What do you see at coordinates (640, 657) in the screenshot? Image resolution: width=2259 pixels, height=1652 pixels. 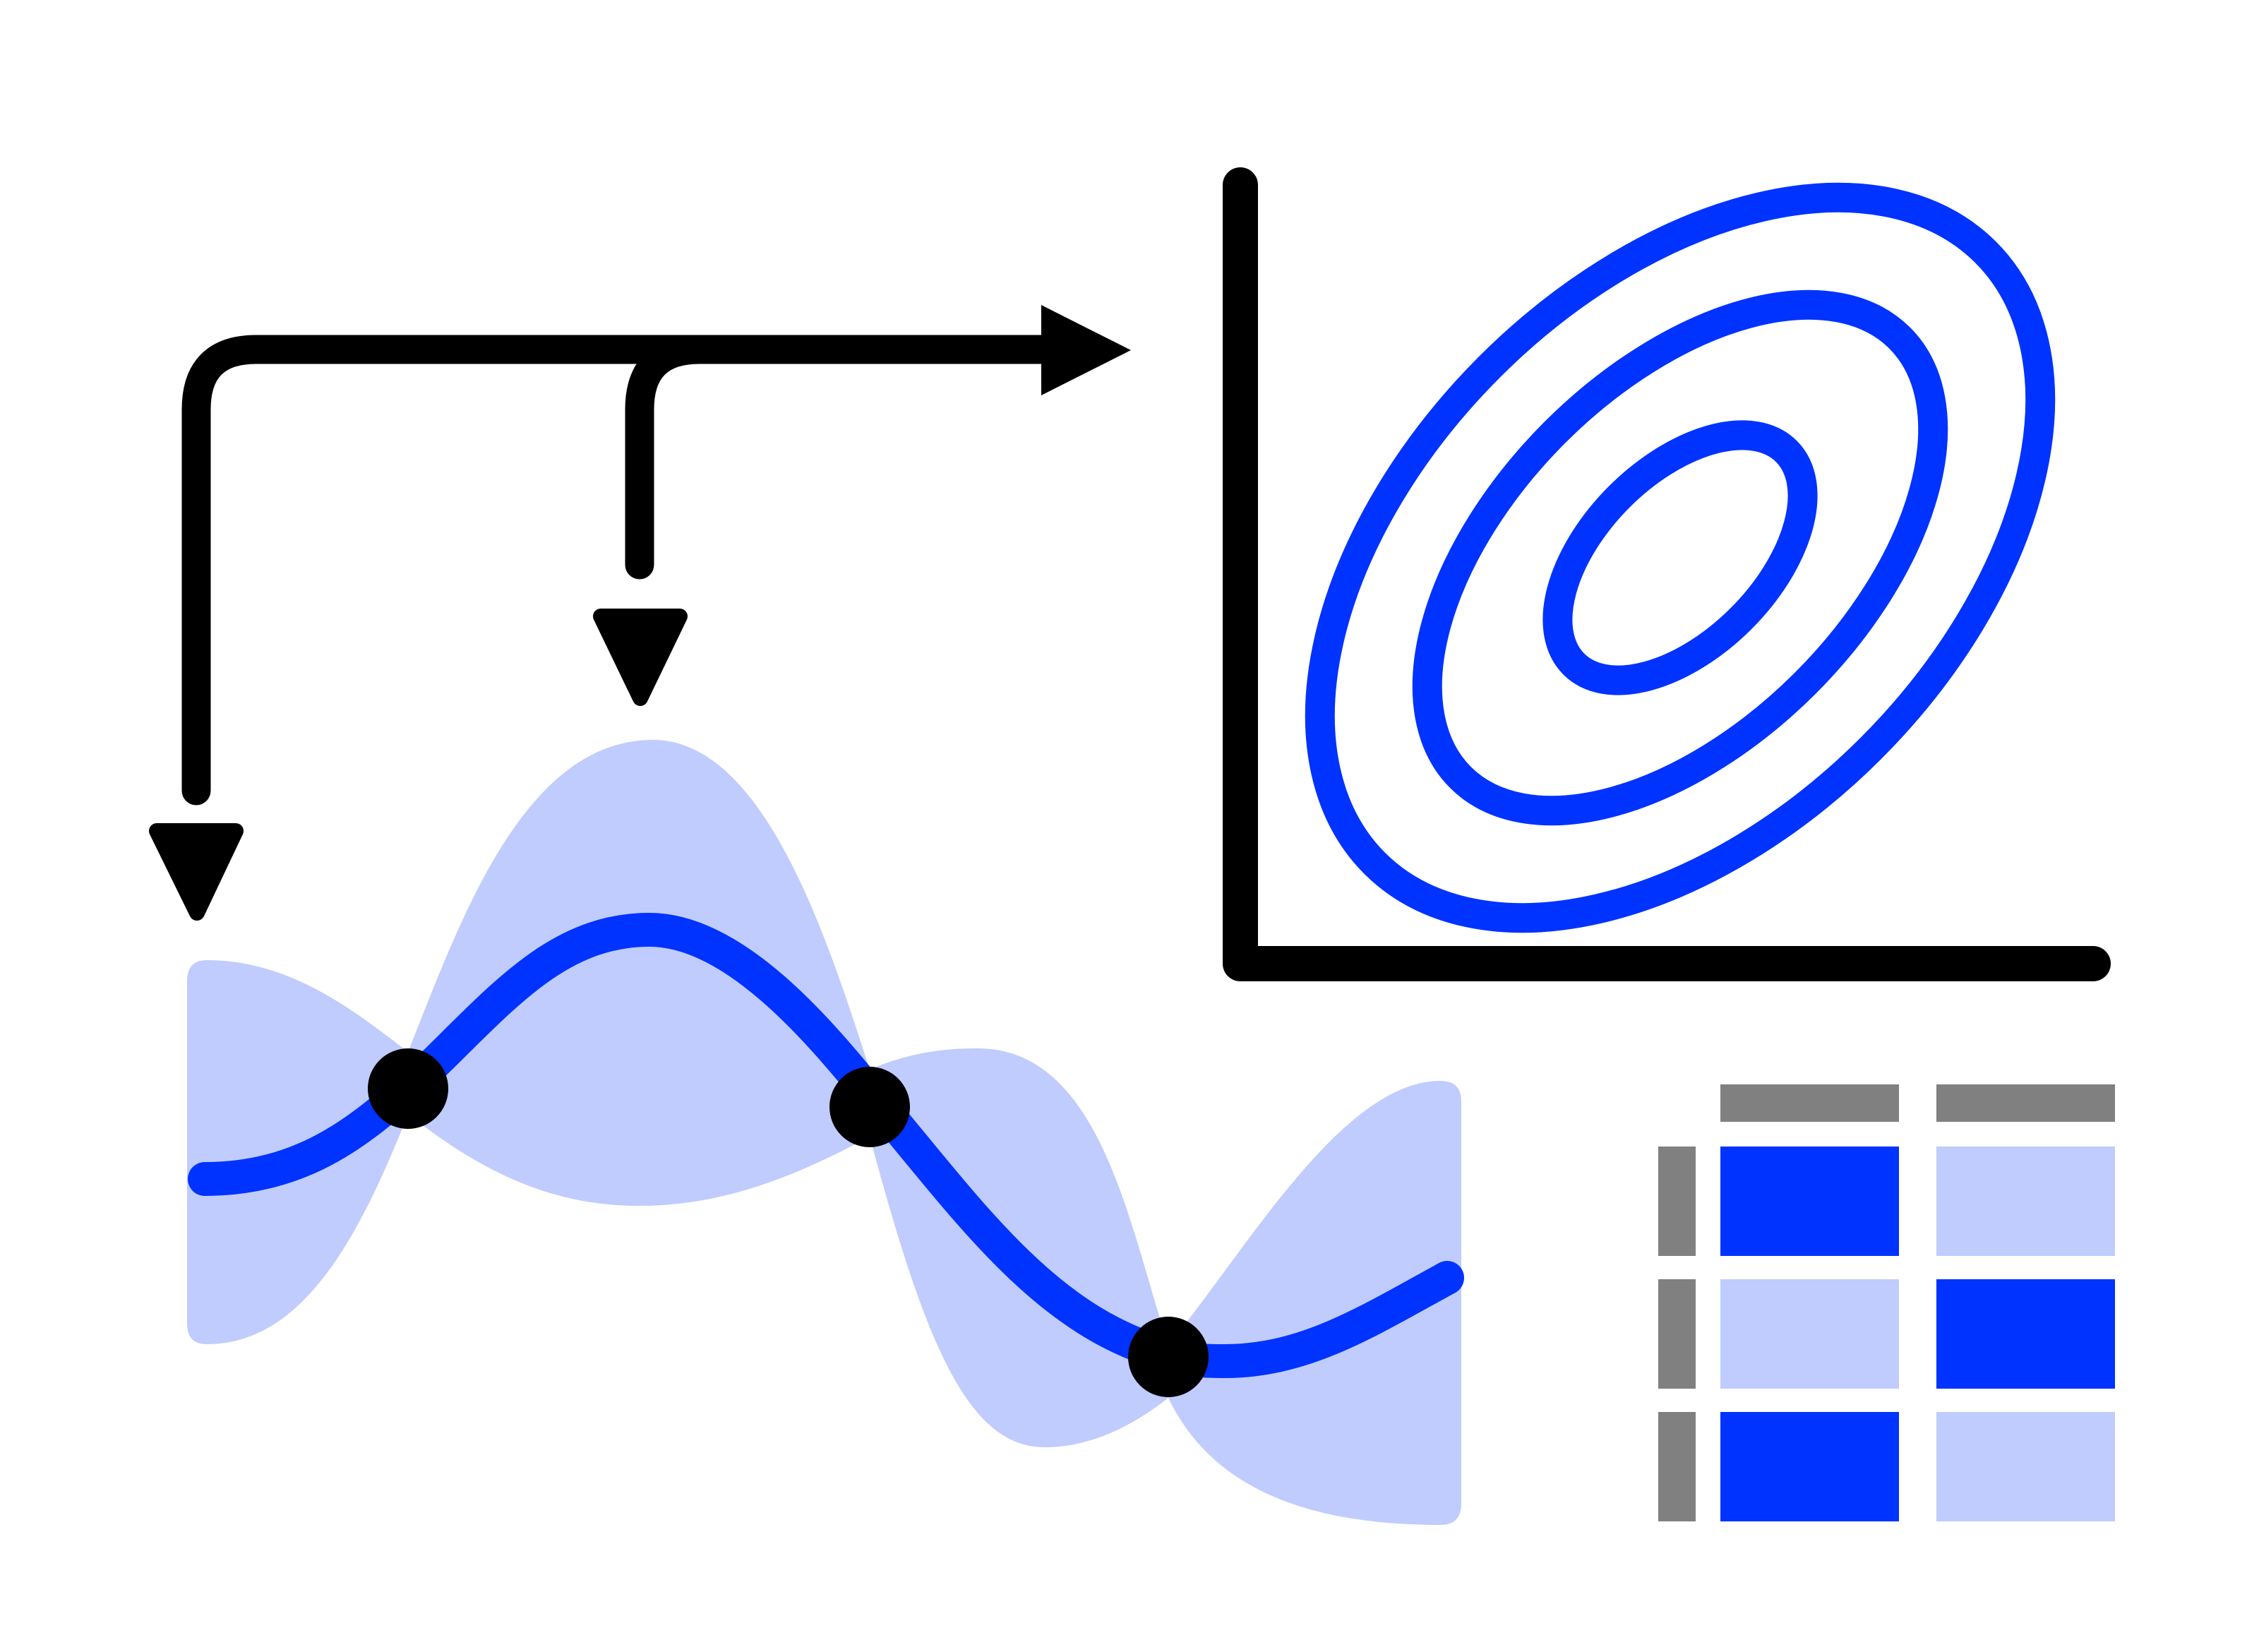 I see `arrowhead-down-middle-icon` at bounding box center [640, 657].